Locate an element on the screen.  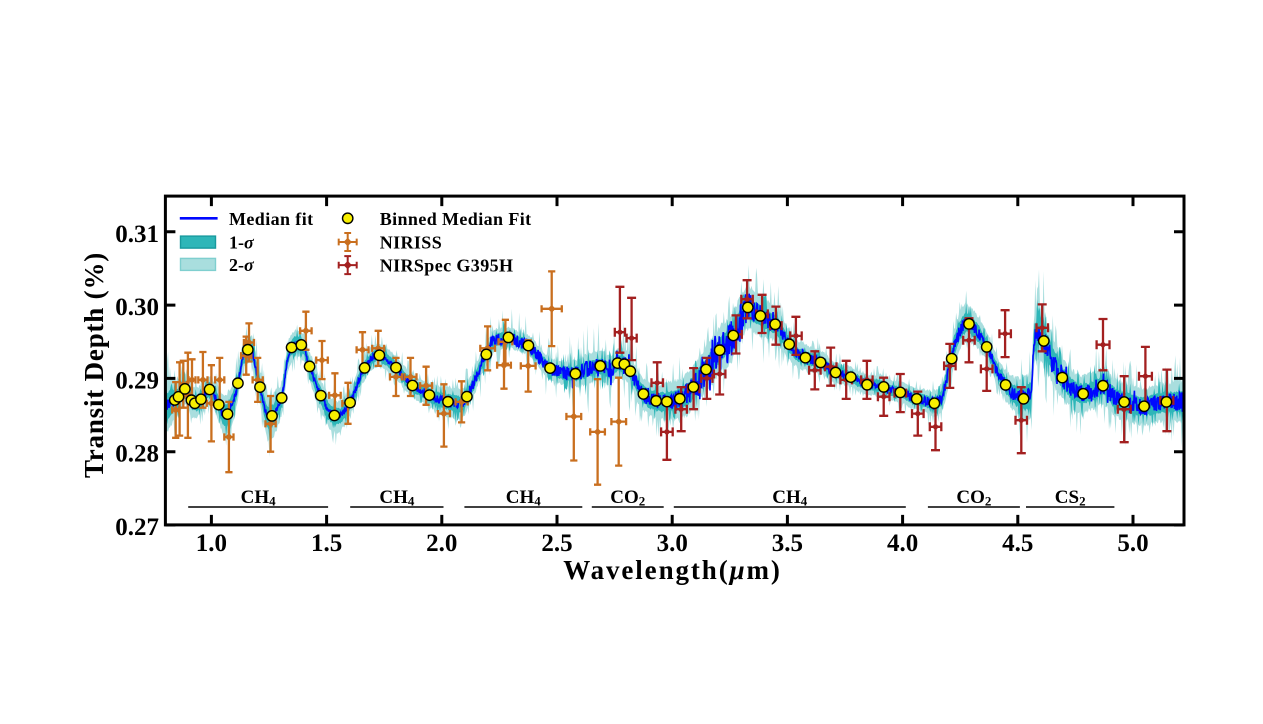
svg-text: NIRISS is located at coordinates (411, 243).